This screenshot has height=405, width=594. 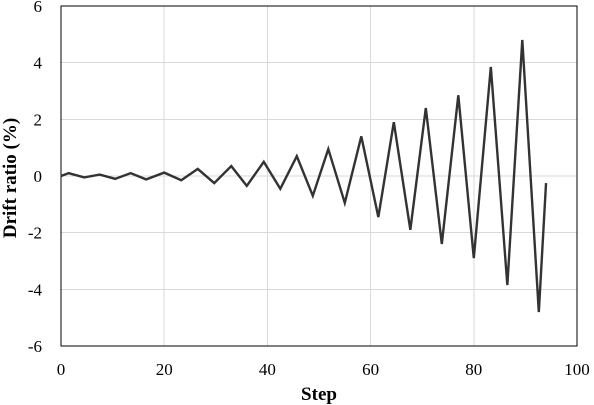 What do you see at coordinates (319, 394) in the screenshot?
I see `x-axis-label: Step` at bounding box center [319, 394].